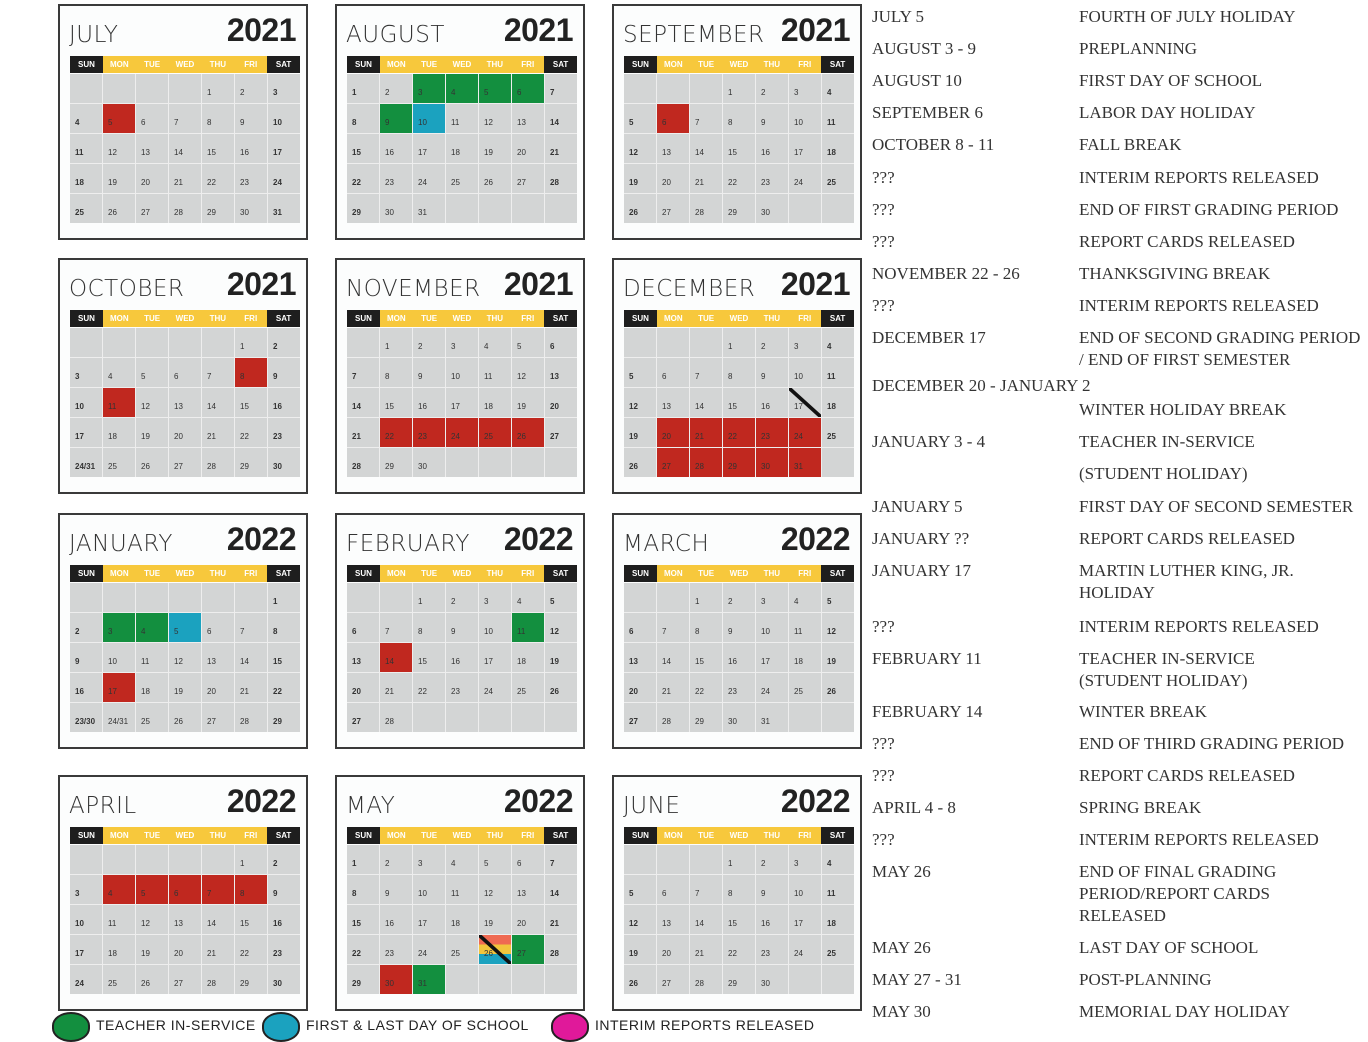  What do you see at coordinates (209, 92) in the screenshot?
I see `day-number: 1` at bounding box center [209, 92].